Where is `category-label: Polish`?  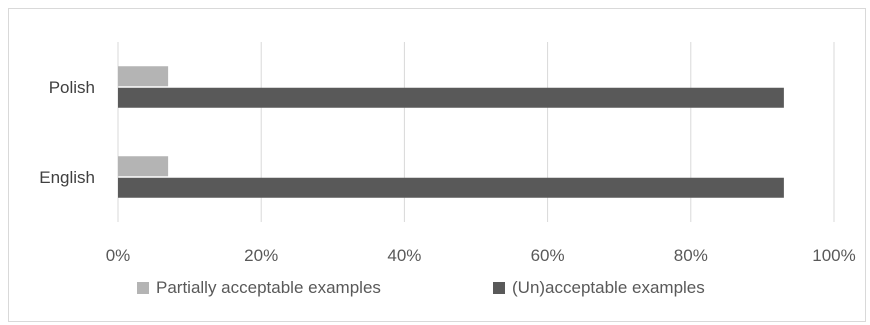 category-label: Polish is located at coordinates (72, 87).